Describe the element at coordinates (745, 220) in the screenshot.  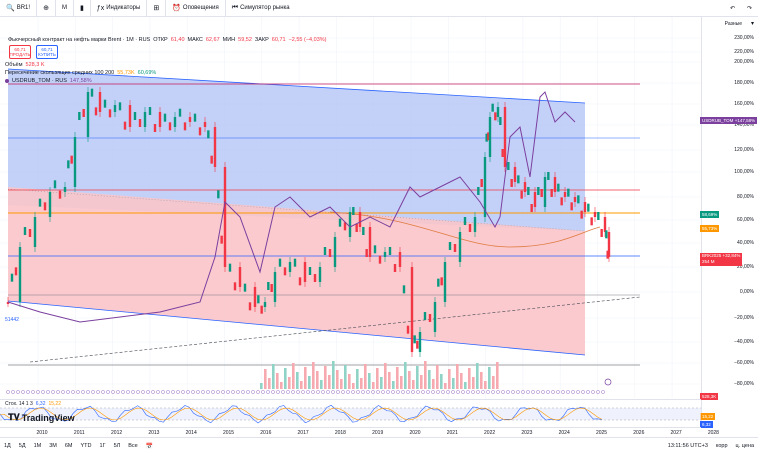
I see `price-scale-label: 60,00%` at that location.